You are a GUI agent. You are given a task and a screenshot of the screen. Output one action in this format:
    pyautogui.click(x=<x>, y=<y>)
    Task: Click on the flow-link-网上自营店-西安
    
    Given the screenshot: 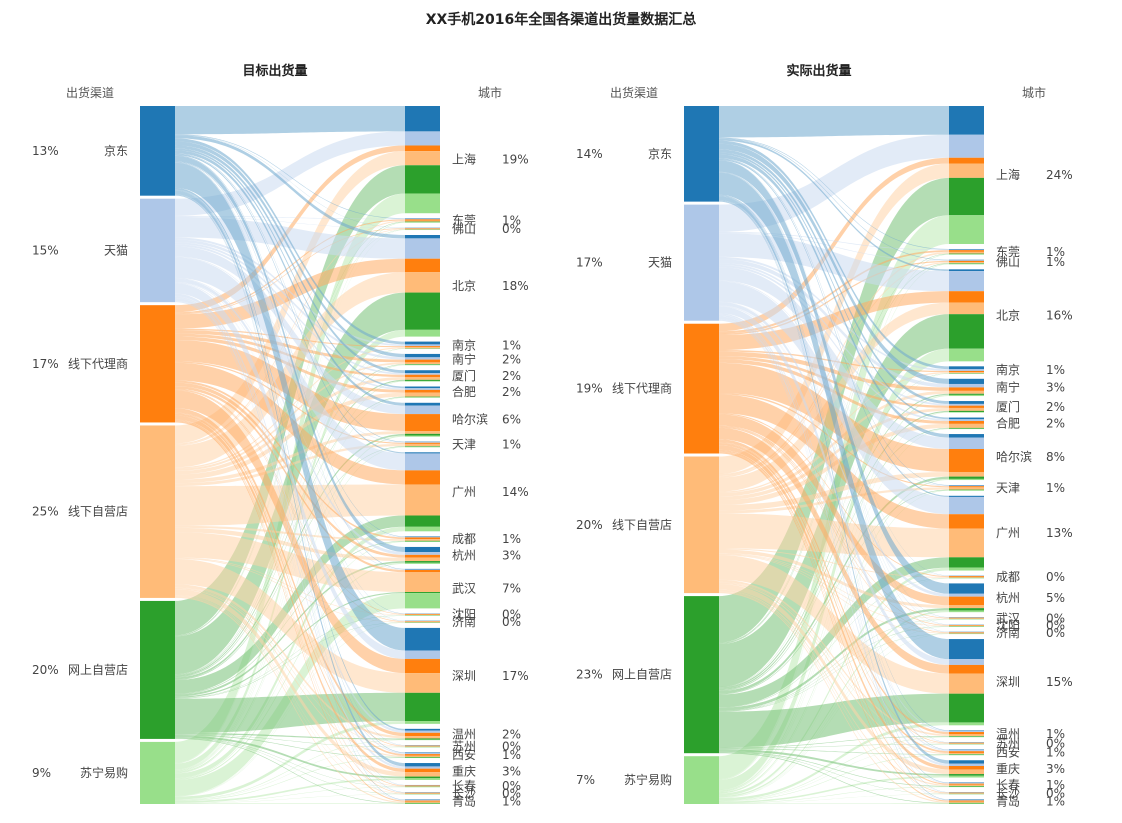 What is the action you would take?
    pyautogui.click(x=290, y=746)
    